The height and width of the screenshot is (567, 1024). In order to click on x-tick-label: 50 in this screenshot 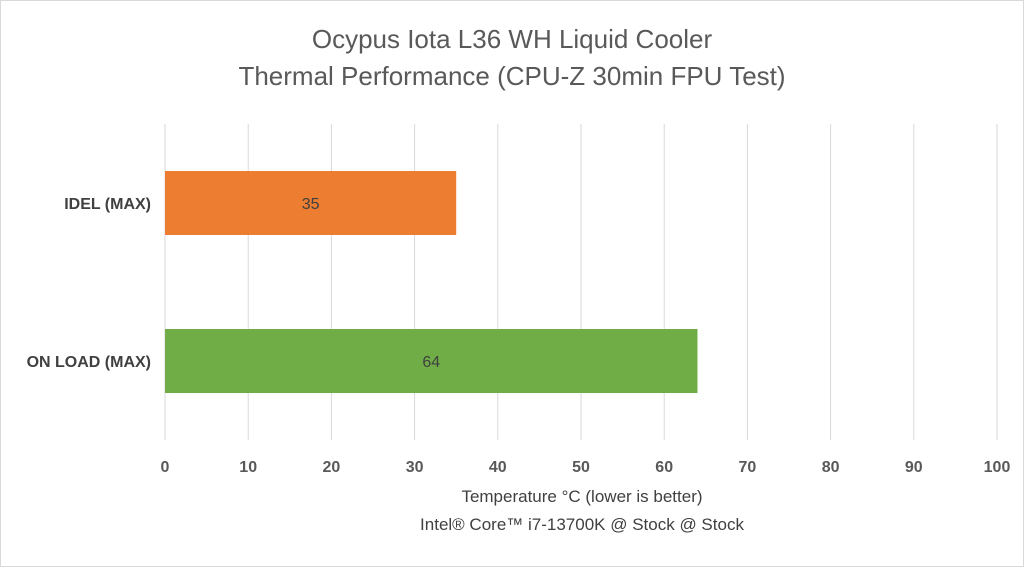, I will do `click(581, 467)`.